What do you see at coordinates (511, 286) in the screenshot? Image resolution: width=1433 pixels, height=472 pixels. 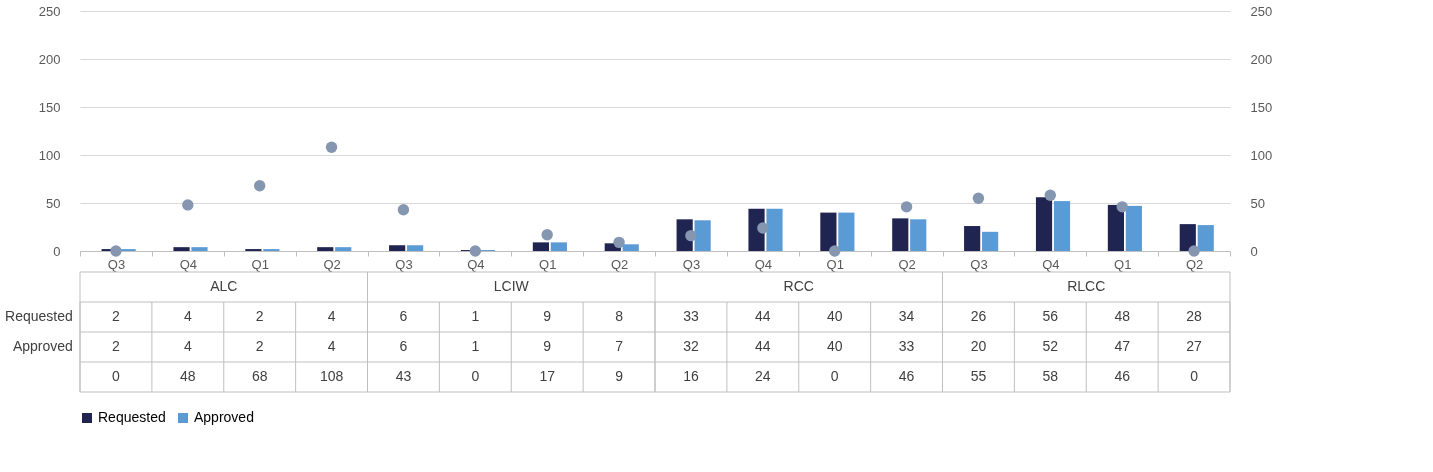 I see `text: LCIW` at bounding box center [511, 286].